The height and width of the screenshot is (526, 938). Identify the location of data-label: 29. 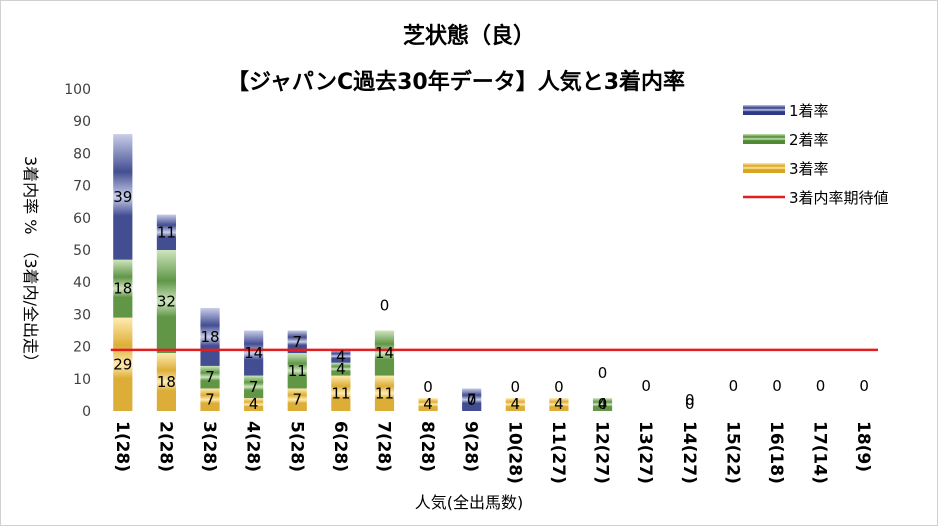
(122, 364).